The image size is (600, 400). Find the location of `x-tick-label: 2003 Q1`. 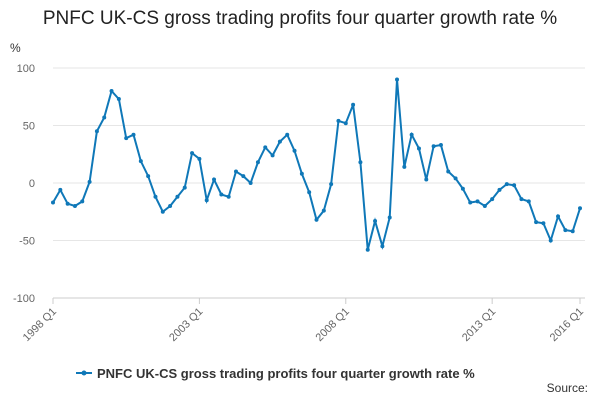

x-tick-label: 2003 Q1 is located at coordinates (186, 325).